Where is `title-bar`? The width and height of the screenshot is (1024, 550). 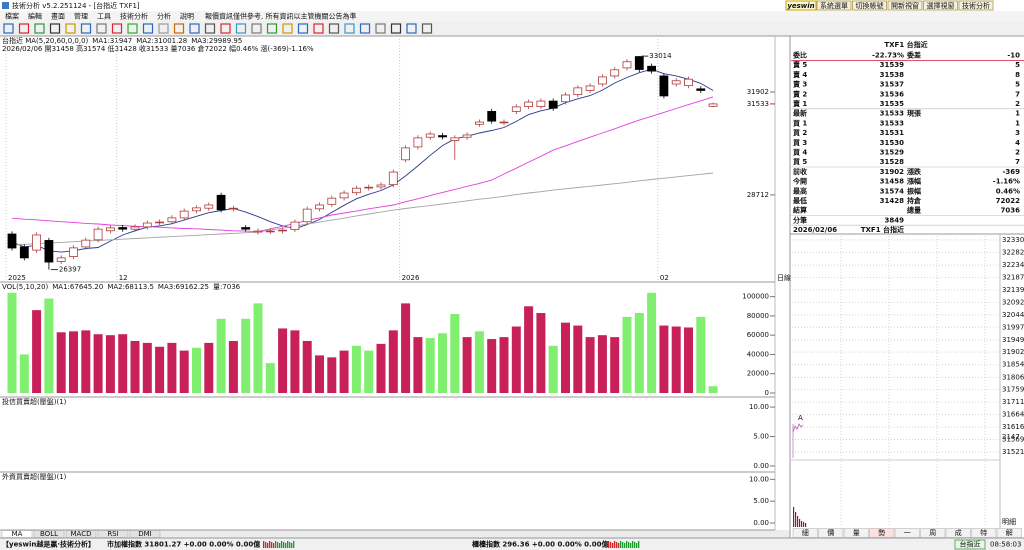 title-bar is located at coordinates (512, 5).